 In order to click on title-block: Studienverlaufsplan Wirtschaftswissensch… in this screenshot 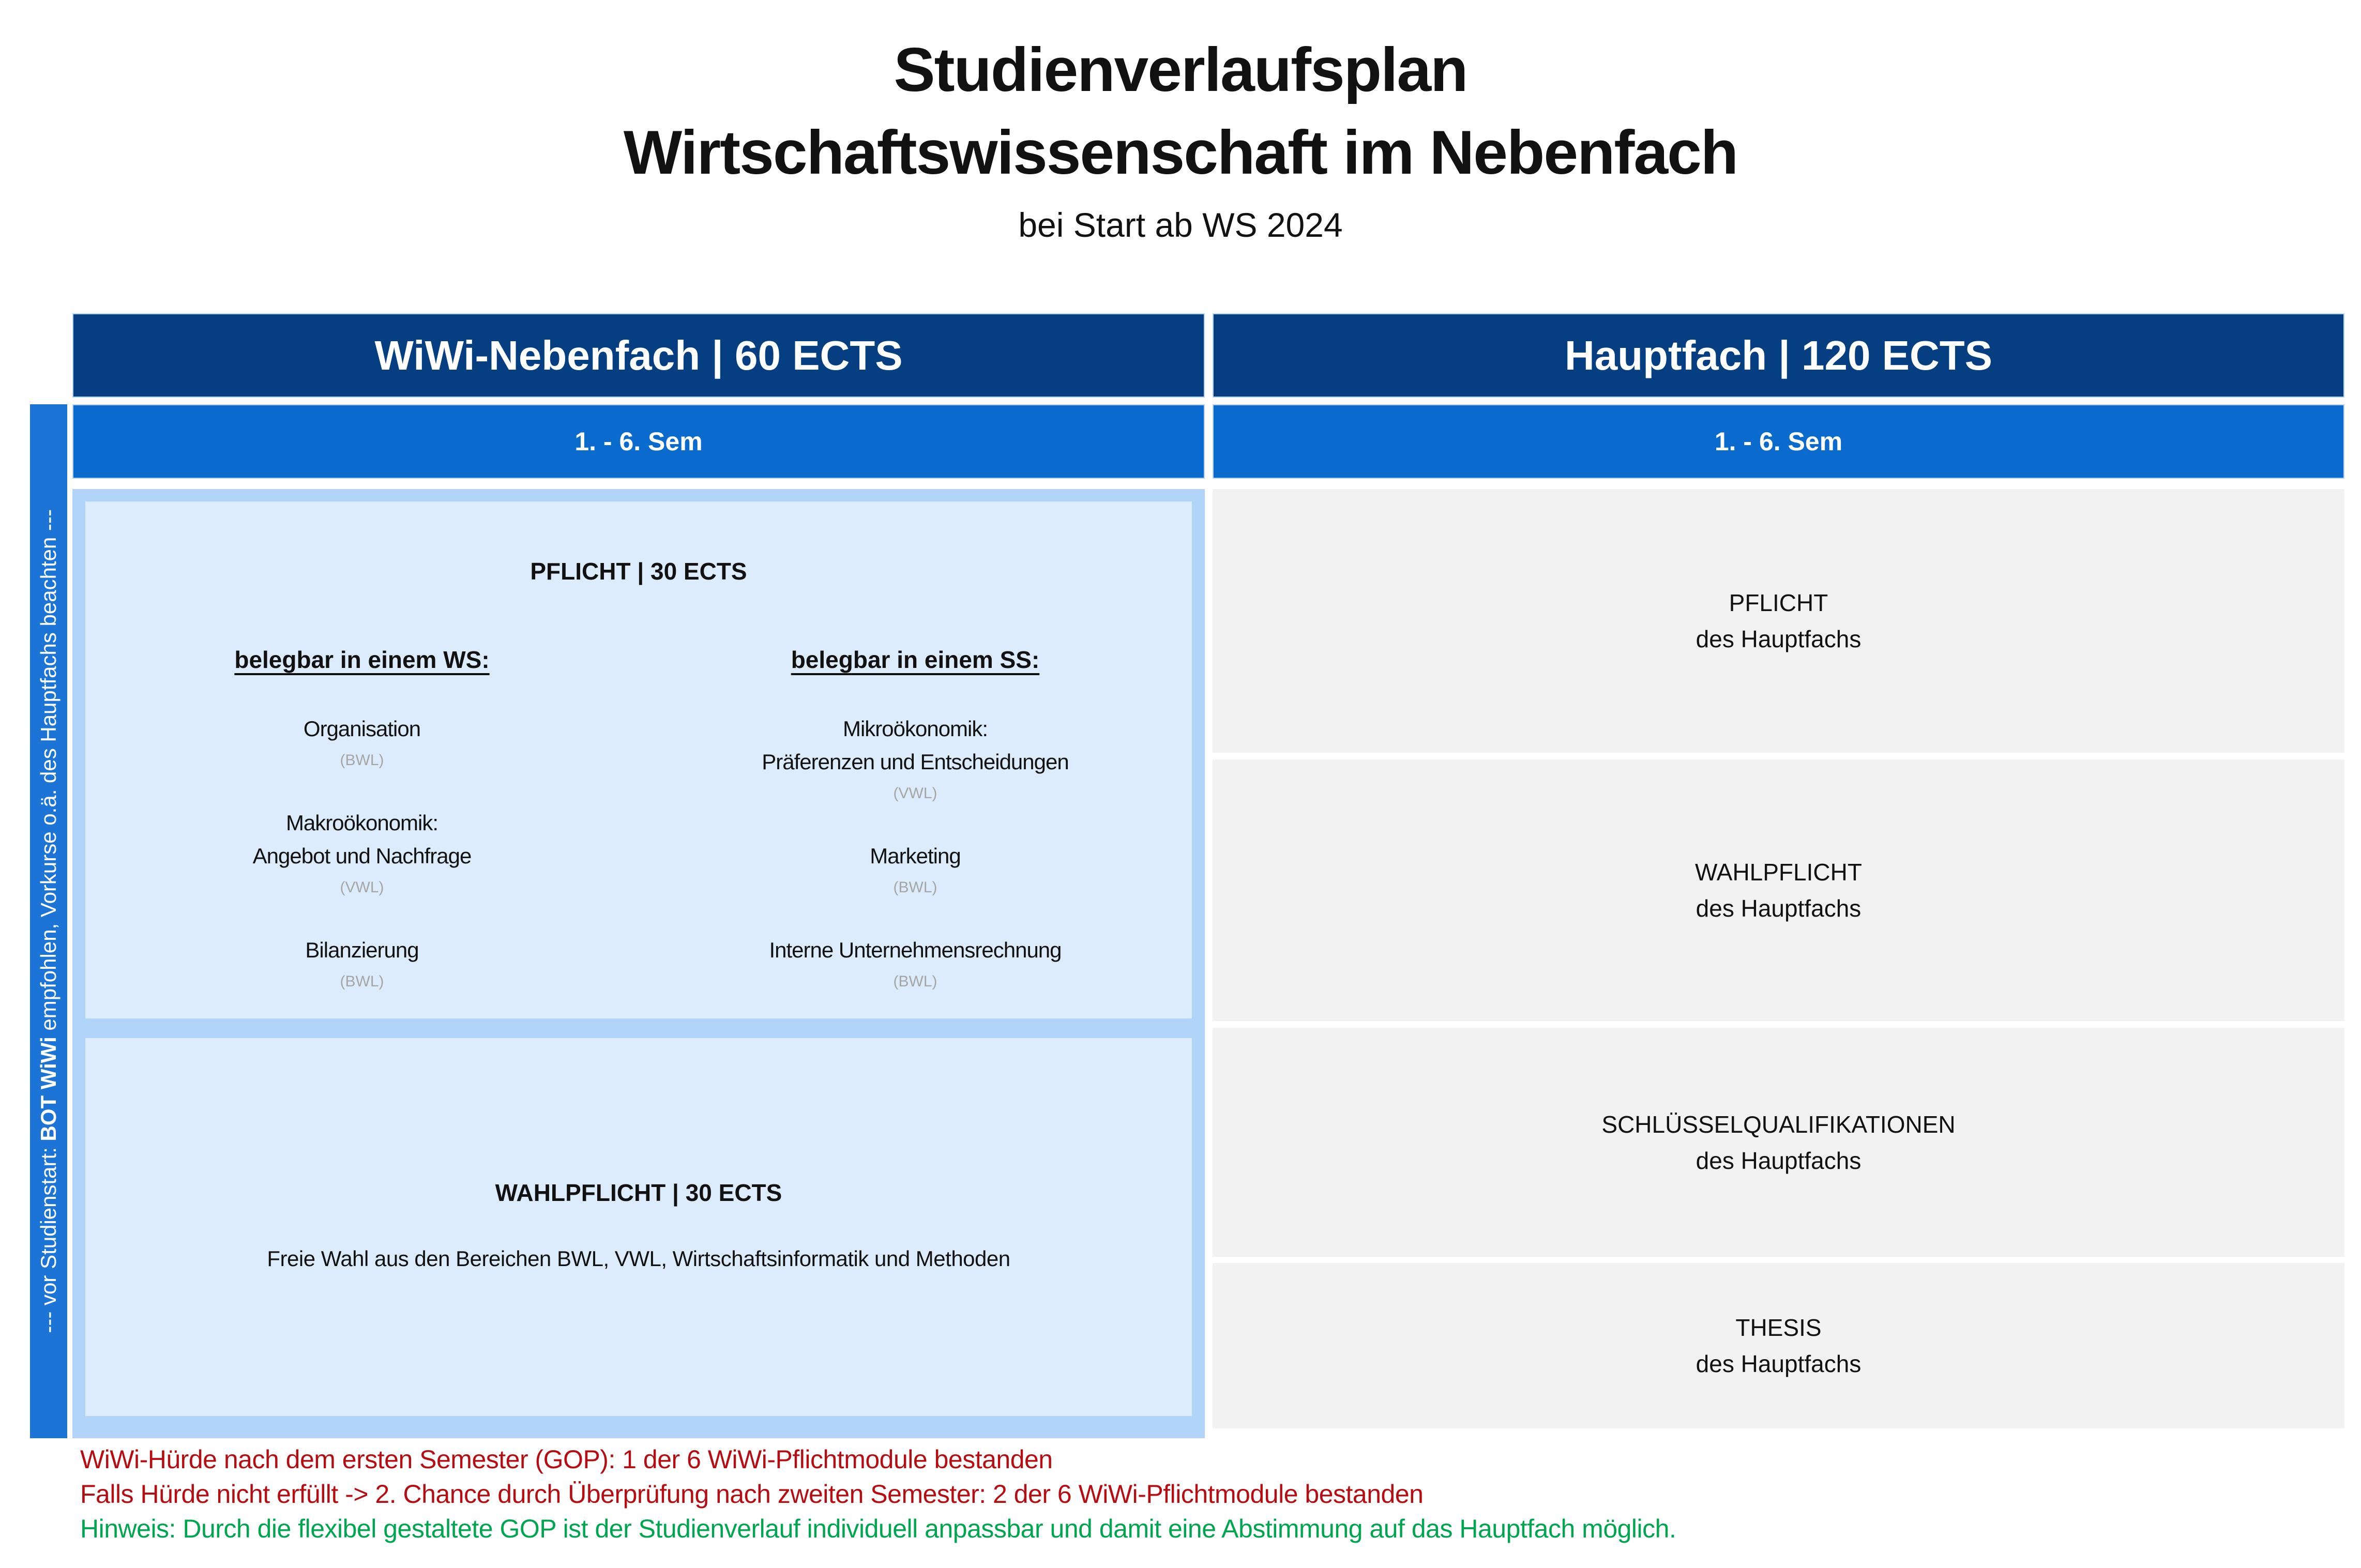, I will do `click(1180, 142)`.